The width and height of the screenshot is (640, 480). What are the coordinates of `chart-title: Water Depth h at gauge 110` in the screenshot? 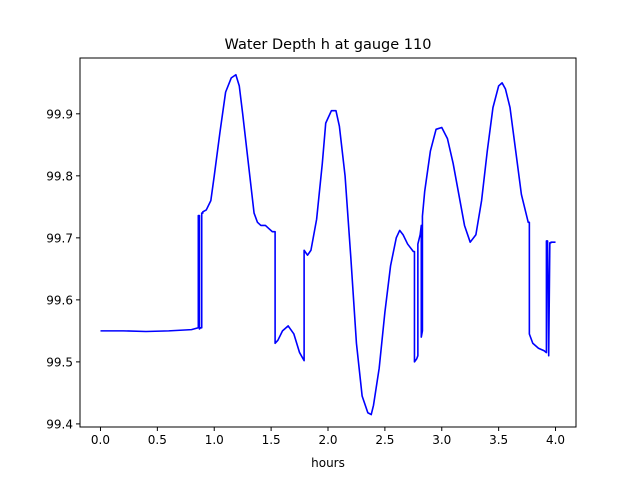 It's located at (328, 45).